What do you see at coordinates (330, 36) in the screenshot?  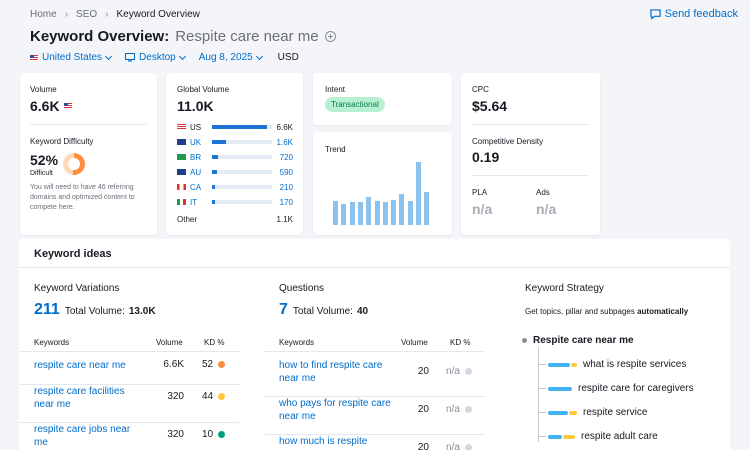 I see `add-to-list-icon` at bounding box center [330, 36].